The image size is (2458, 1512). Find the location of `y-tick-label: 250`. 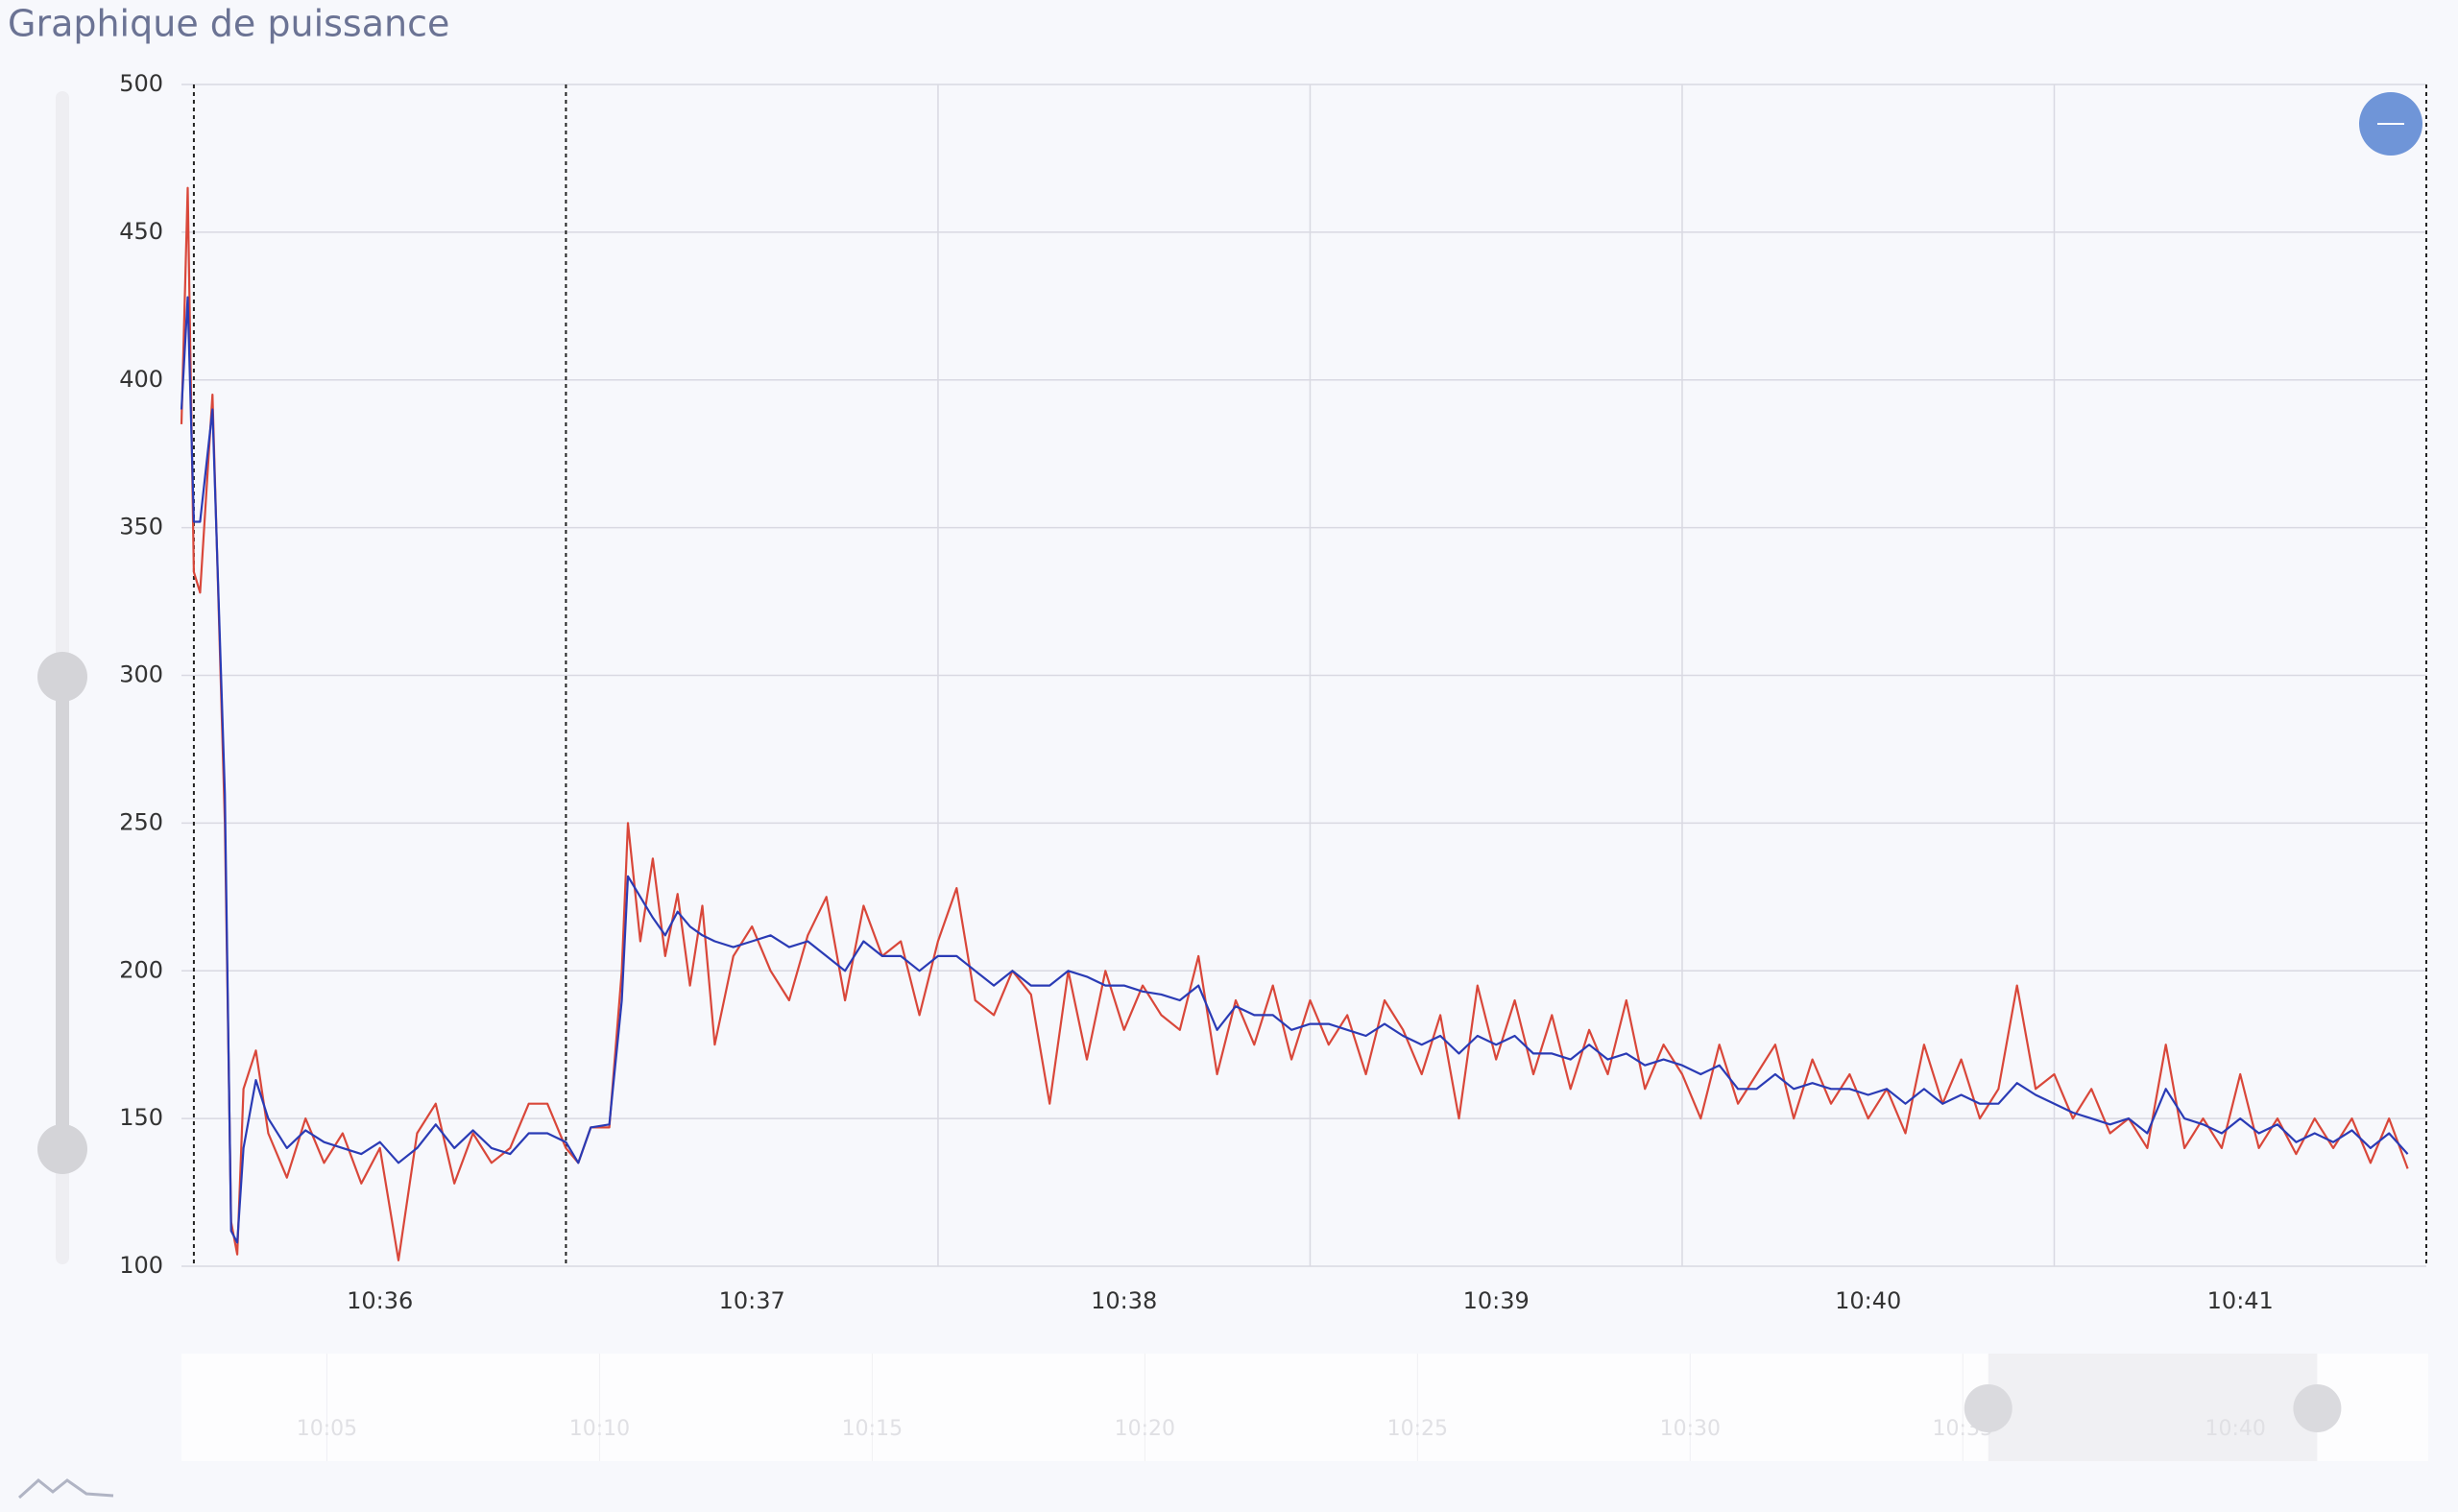

y-tick-label: 250 is located at coordinates (141, 821).